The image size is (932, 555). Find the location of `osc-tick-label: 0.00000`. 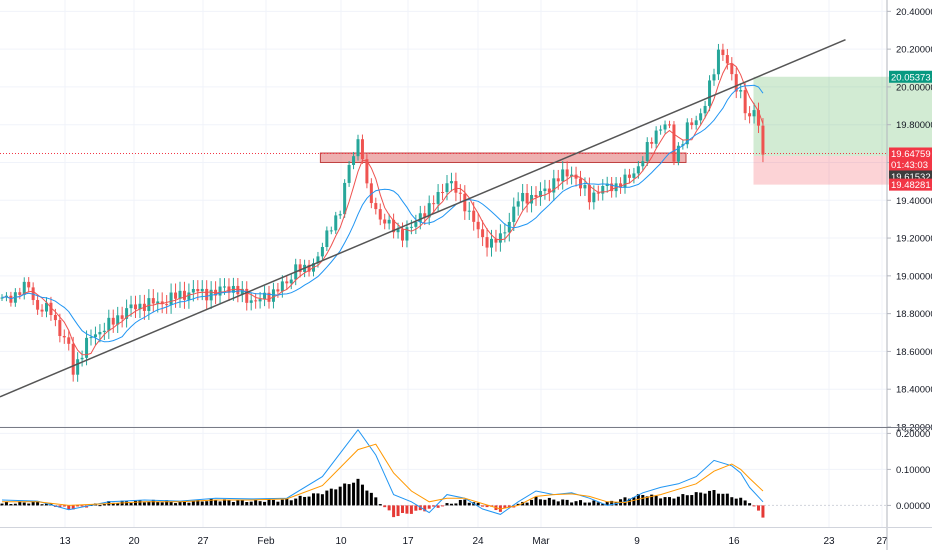

osc-tick-label: 0.00000 is located at coordinates (913, 506).